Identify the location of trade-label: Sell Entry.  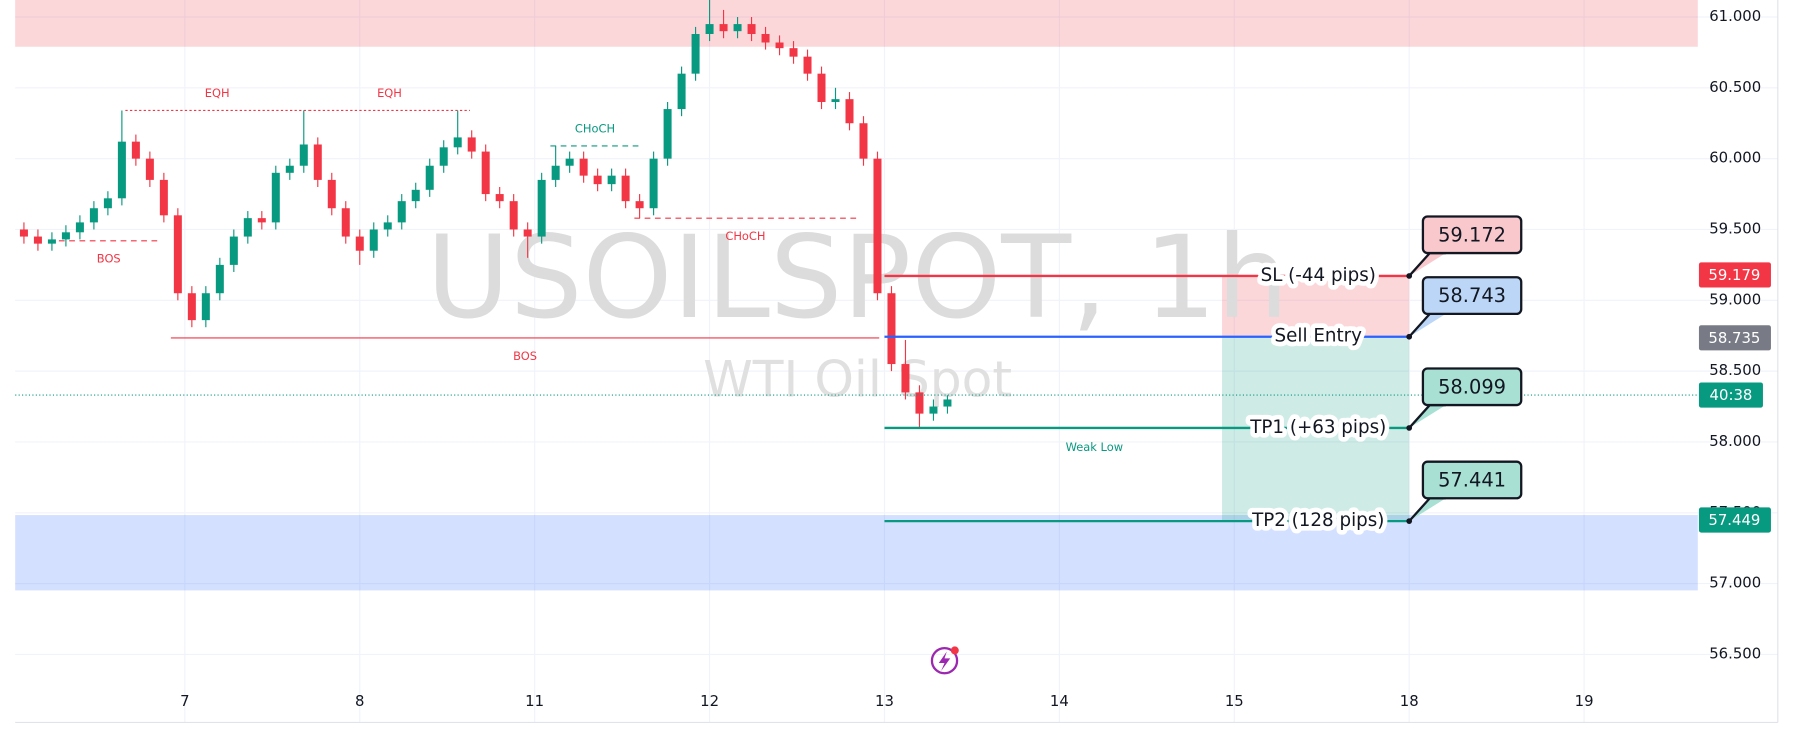
(1319, 336).